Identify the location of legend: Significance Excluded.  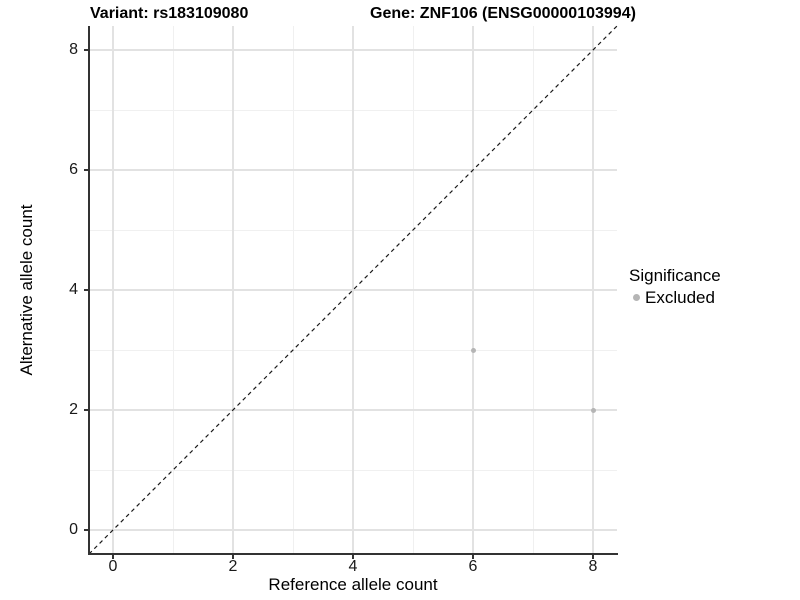
(675, 286).